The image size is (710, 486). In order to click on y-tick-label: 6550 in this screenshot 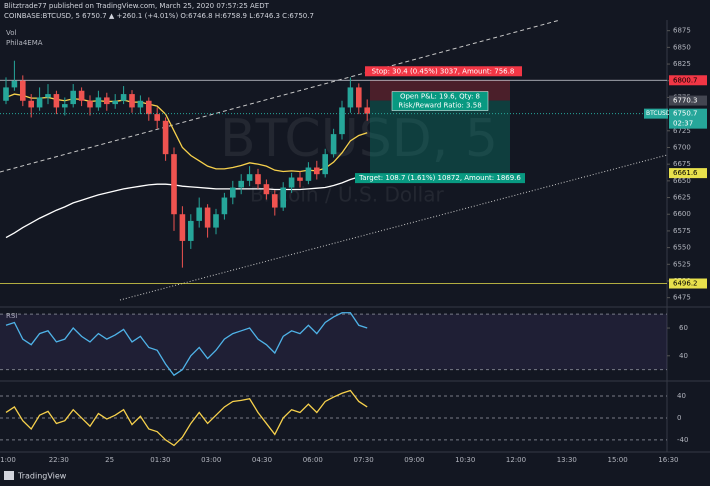, I will do `click(682, 248)`.